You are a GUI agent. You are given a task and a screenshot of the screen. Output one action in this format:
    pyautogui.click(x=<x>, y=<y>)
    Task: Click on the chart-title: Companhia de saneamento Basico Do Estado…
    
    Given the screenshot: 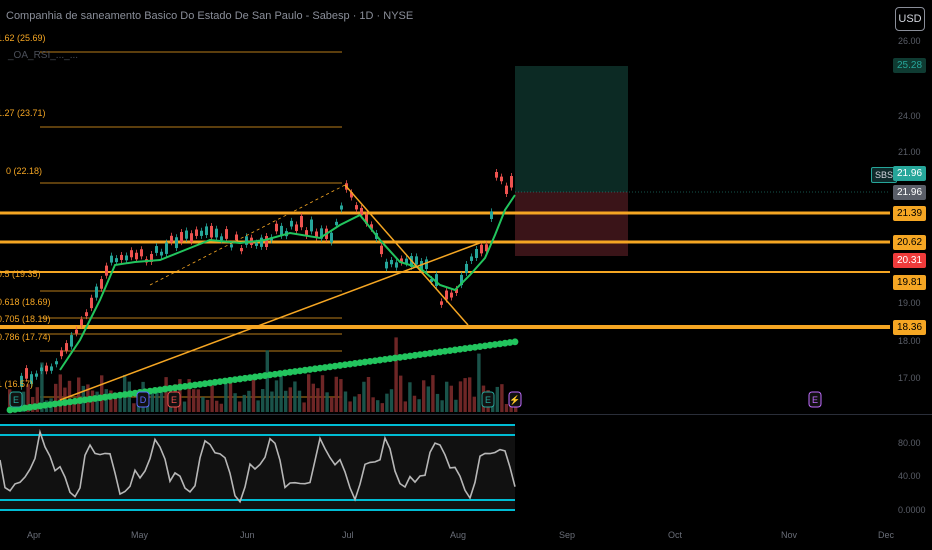 What is the action you would take?
    pyautogui.click(x=210, y=16)
    